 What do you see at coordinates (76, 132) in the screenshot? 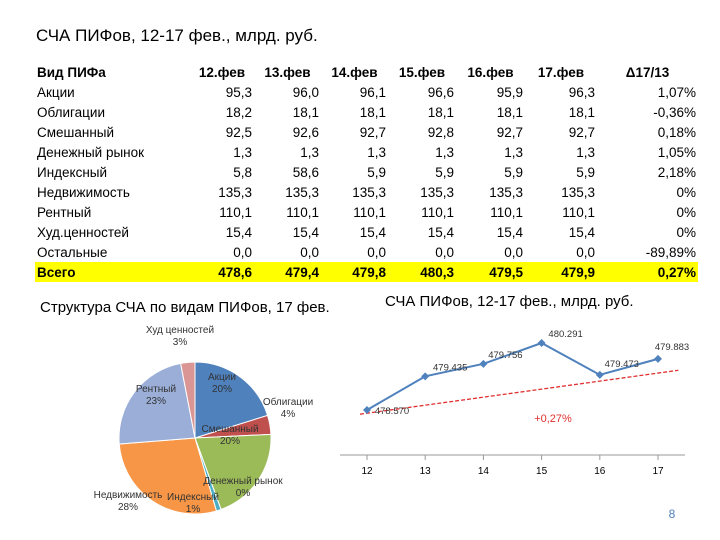
I see `table-cell: Смешанный` at bounding box center [76, 132].